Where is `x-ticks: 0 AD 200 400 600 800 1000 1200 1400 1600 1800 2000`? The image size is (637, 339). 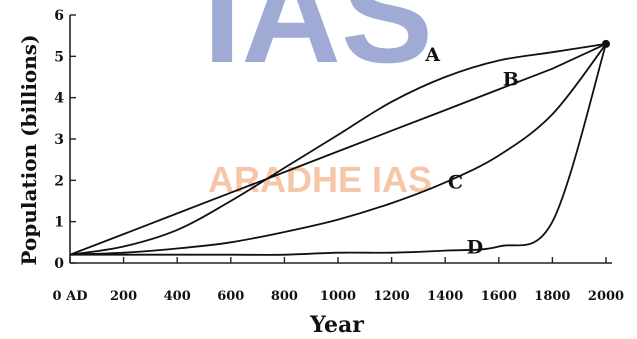
x-ticks: 0 AD 200 400 600 800 1000 1200 1400 1600 1800 2000 is located at coordinates (338, 280).